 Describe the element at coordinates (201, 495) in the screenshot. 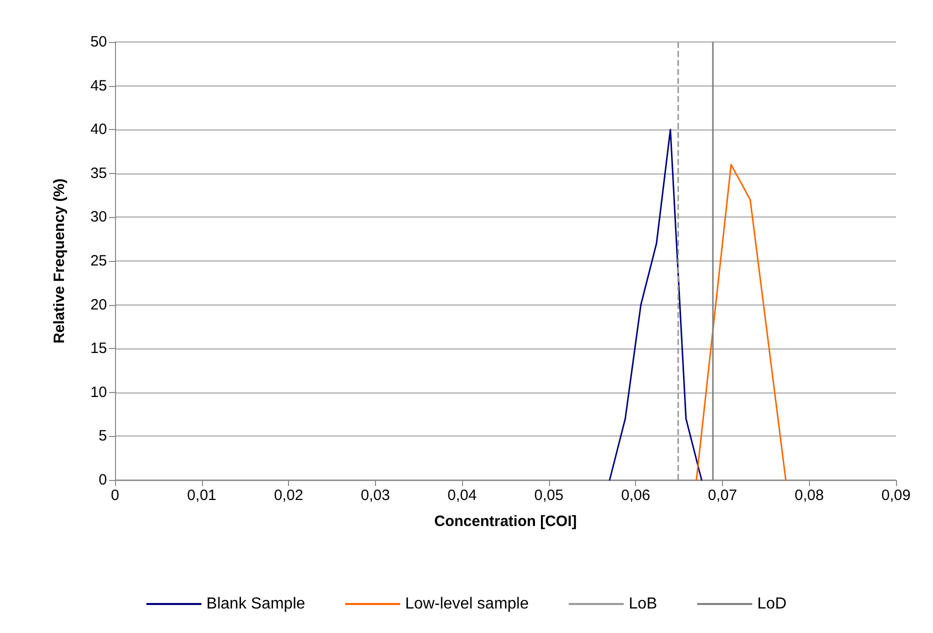

I see `x-tick-label: 0,01` at that location.